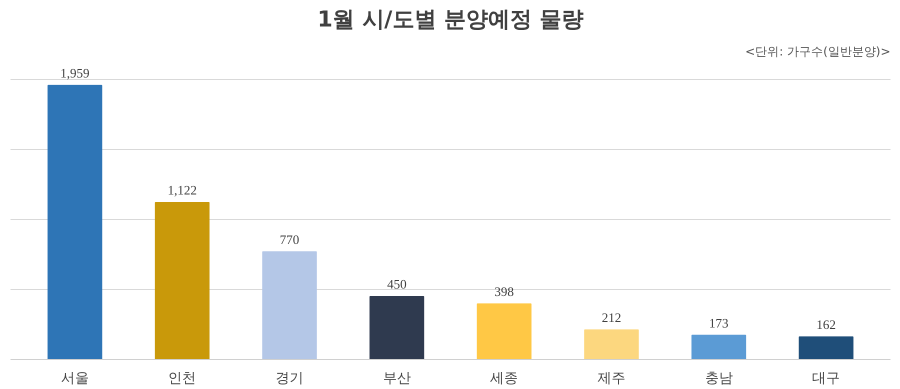 The image size is (900, 389). Describe the element at coordinates (397, 284) in the screenshot. I see `data-label: 450` at that location.